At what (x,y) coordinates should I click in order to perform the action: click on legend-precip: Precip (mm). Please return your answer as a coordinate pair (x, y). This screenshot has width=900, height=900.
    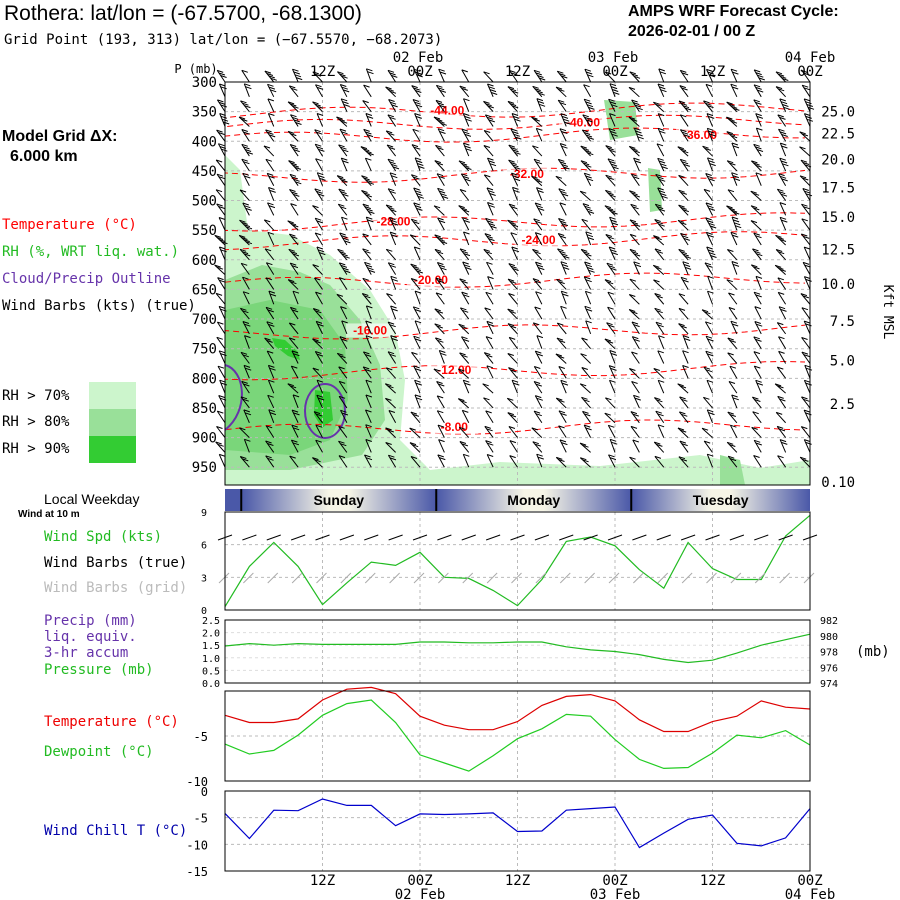
    Looking at the image, I should click on (90, 621).